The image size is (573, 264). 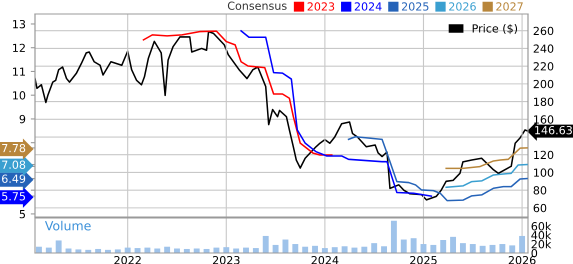 I want to click on y2-tick-label: 120, so click(x=544, y=155).